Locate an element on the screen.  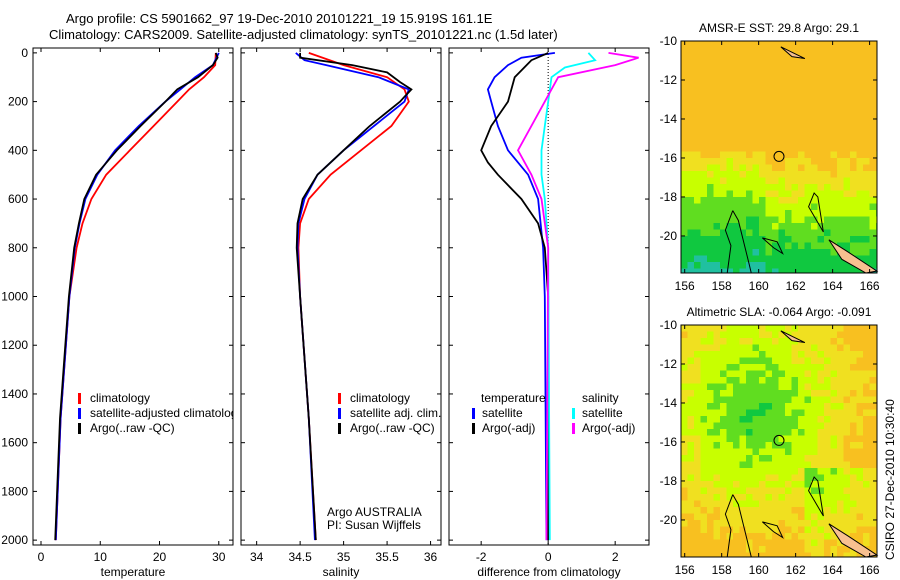
x-tick-label: -2 is located at coordinates (481, 557).